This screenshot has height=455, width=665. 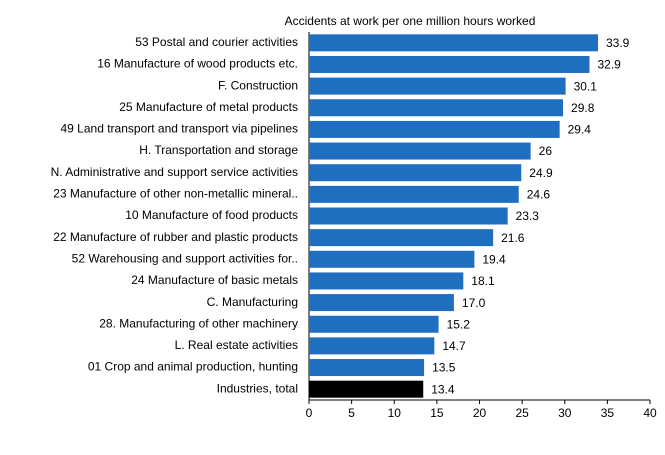 I want to click on y-tick-label: 01 Crop and animal production, hunting, so click(x=193, y=367).